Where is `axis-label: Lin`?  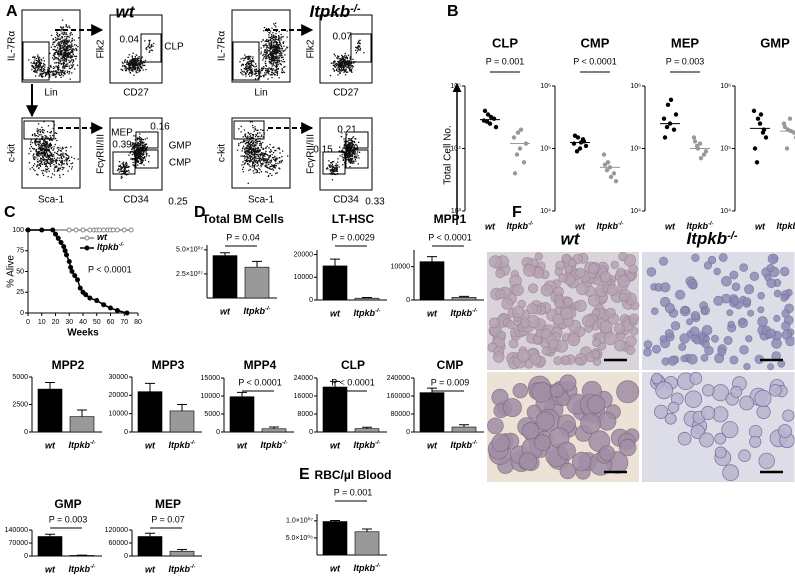 axis-label: Lin is located at coordinates (50, 93).